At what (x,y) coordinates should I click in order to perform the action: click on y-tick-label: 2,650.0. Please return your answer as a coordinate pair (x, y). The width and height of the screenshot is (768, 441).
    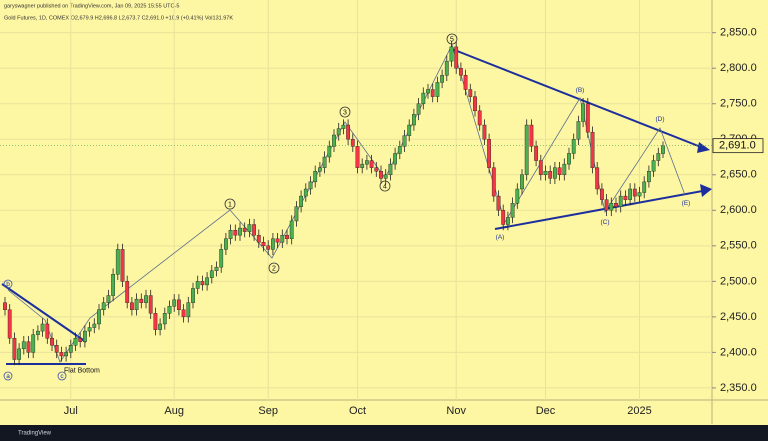
    Looking at the image, I should click on (738, 175).